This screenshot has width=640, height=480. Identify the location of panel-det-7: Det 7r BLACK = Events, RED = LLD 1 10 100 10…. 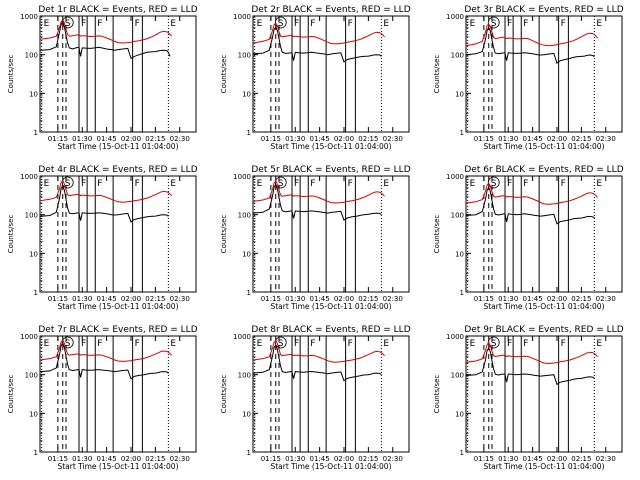
(102, 398).